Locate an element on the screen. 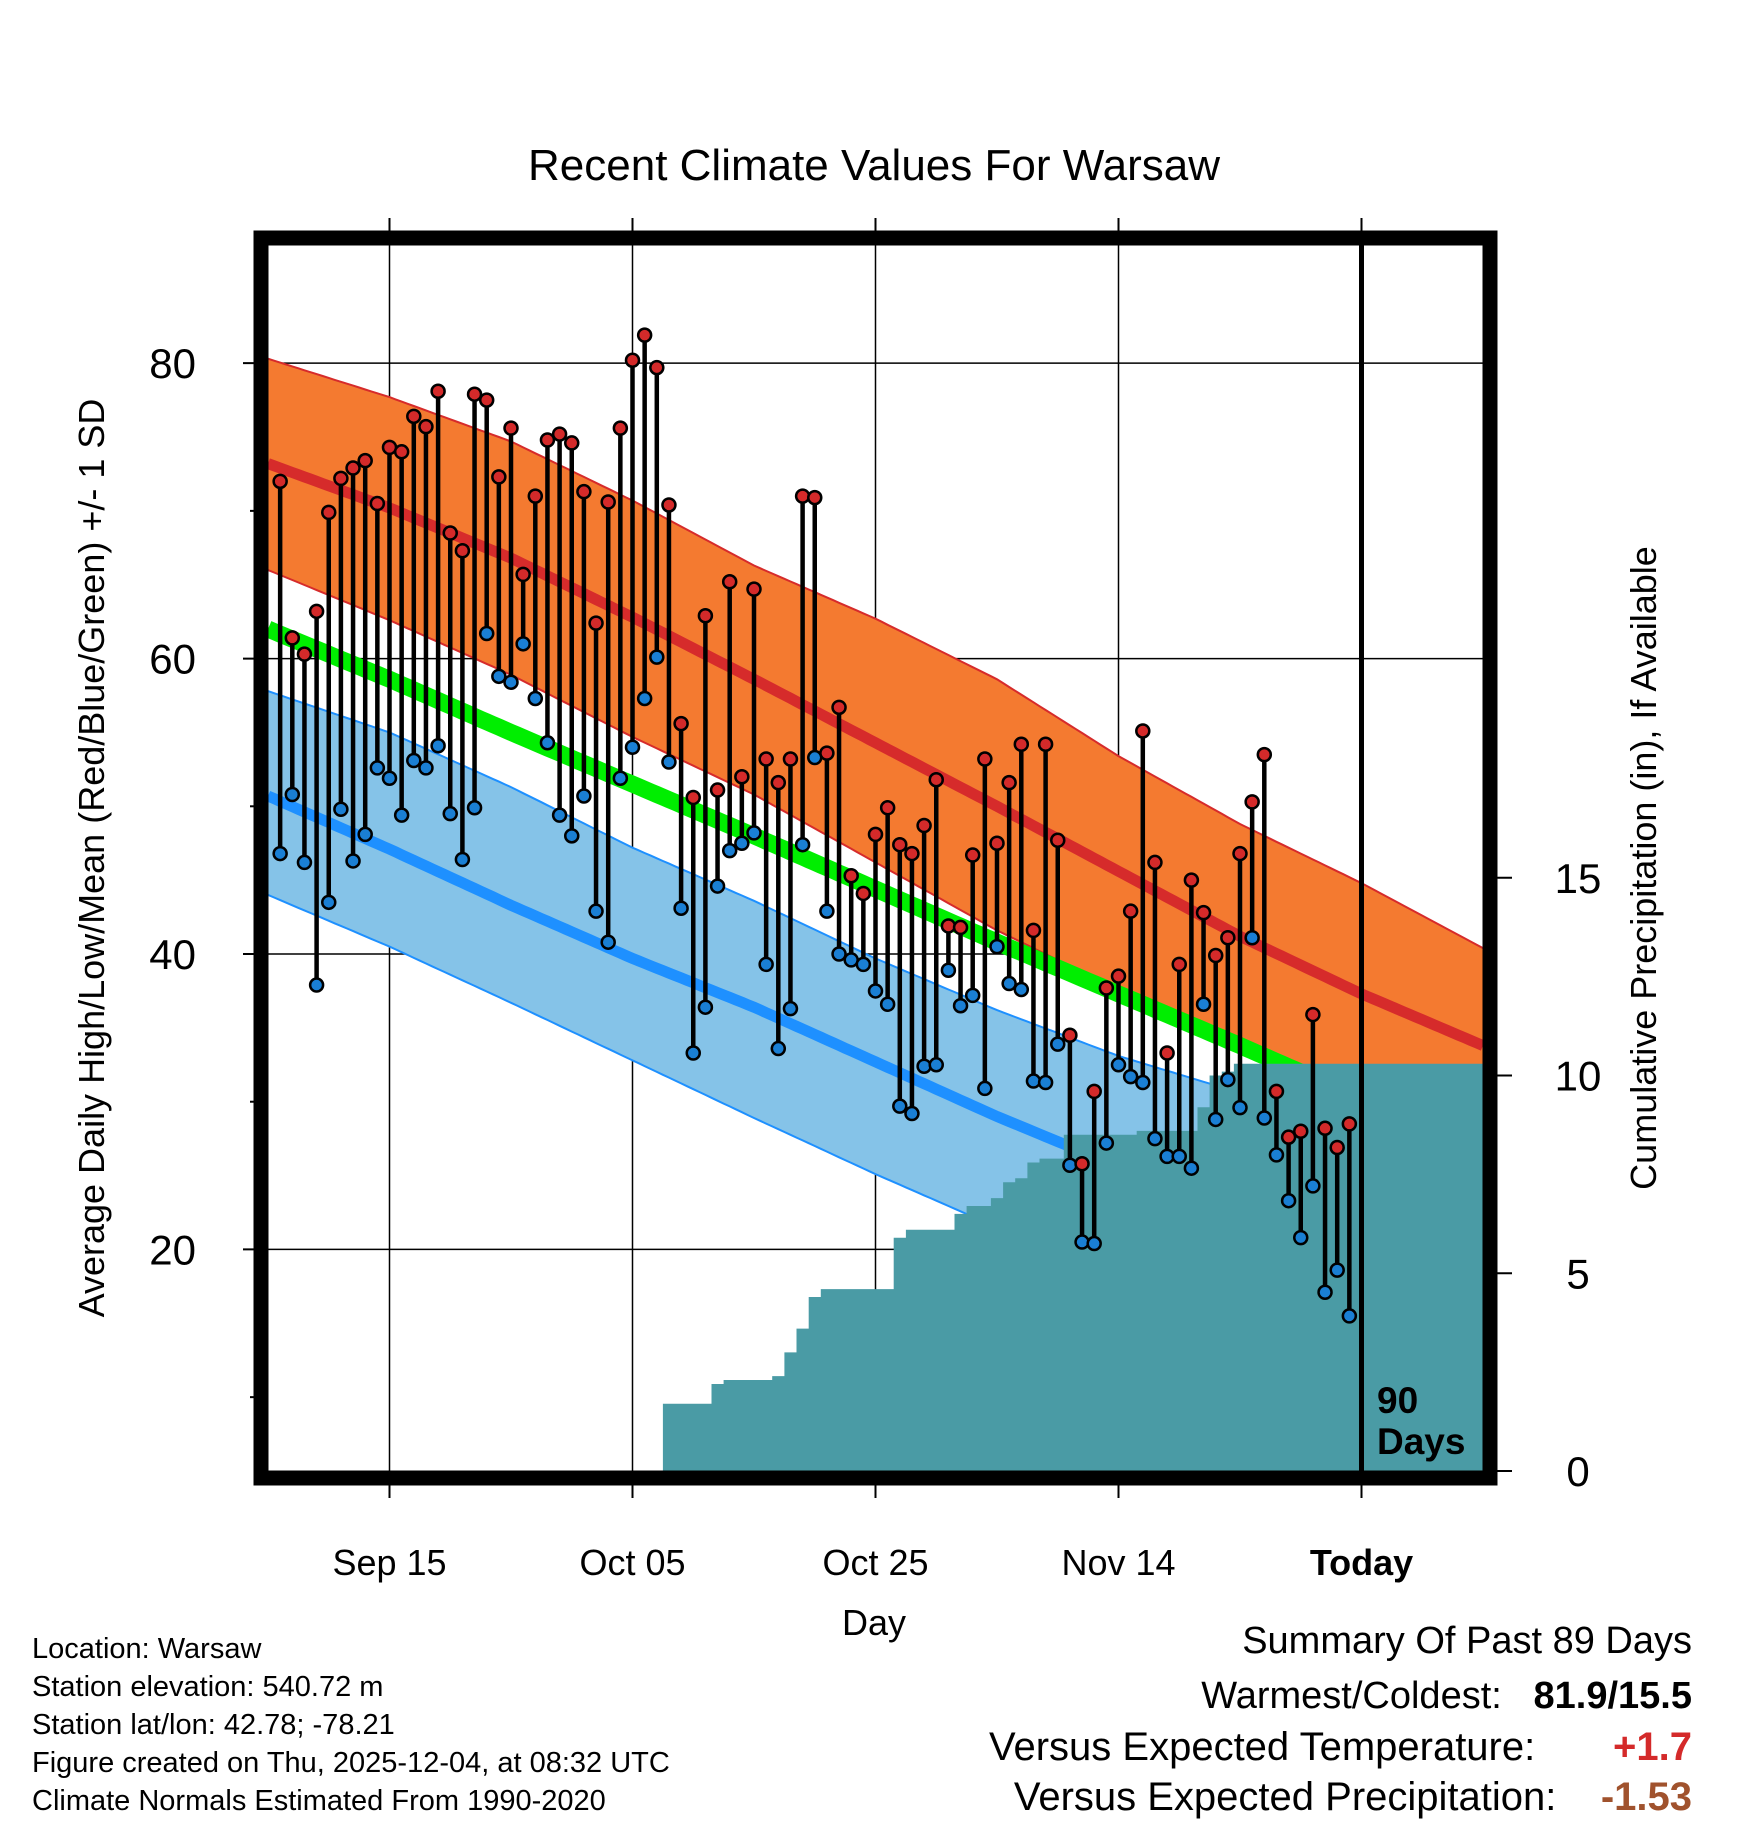 The height and width of the screenshot is (1828, 1748). elevation-text: Station elevation: 540.72 m is located at coordinates (208, 1687).